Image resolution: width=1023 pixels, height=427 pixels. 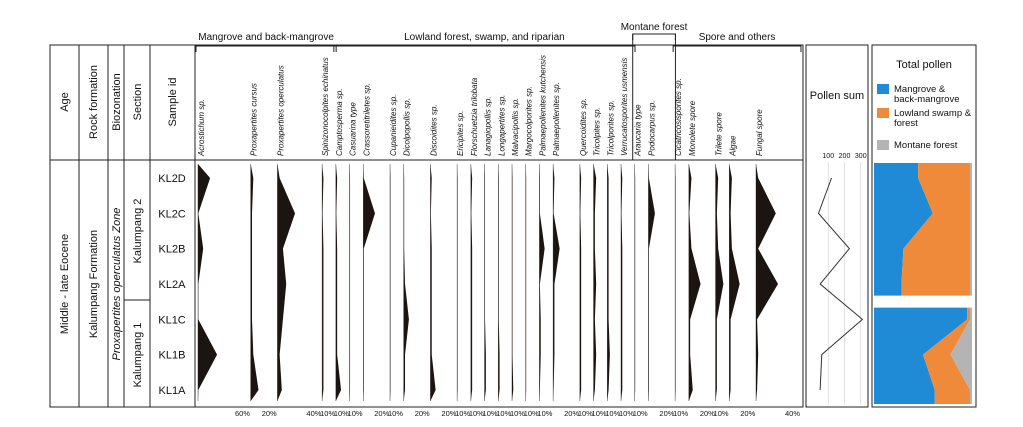 What do you see at coordinates (654, 27) in the screenshot?
I see `group-header: Montane forest` at bounding box center [654, 27].